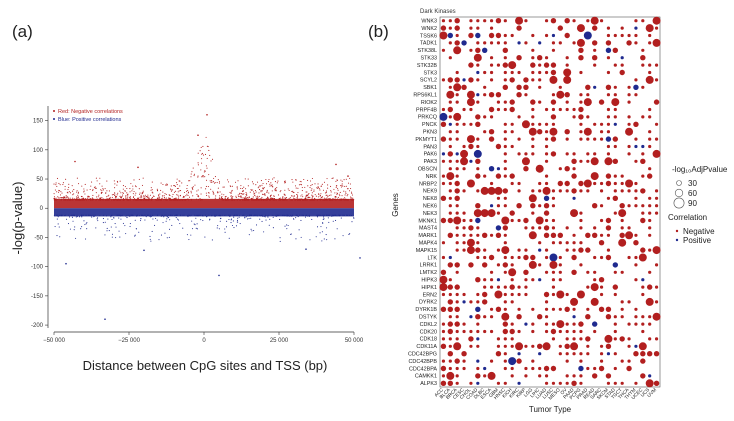  I want to click on gene-label: PKN3, so click(430, 133).